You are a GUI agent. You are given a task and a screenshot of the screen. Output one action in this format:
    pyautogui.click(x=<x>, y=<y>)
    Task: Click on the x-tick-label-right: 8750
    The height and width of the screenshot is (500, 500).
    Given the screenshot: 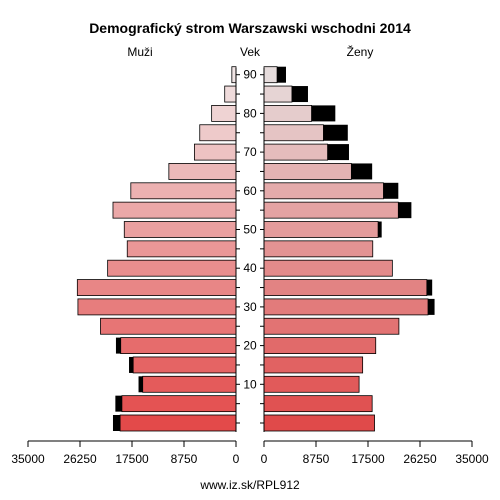 What is the action you would take?
    pyautogui.click(x=316, y=459)
    